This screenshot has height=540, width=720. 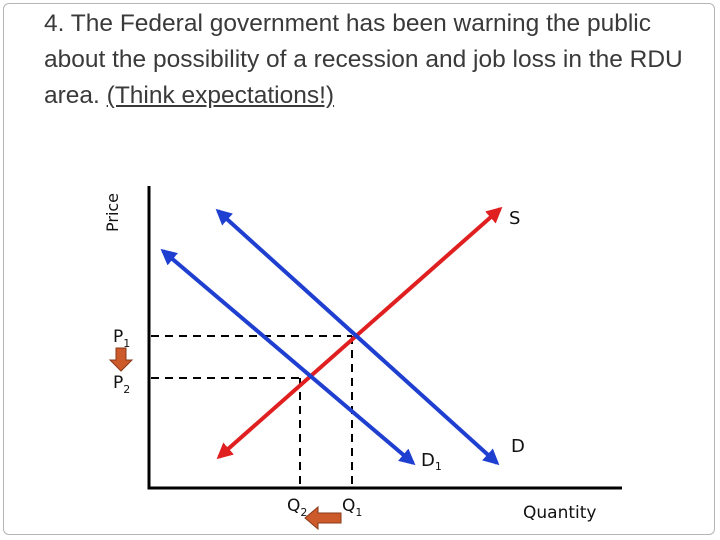 I want to click on title-emphasis-text: (Think expectations!), so click(x=220, y=95).